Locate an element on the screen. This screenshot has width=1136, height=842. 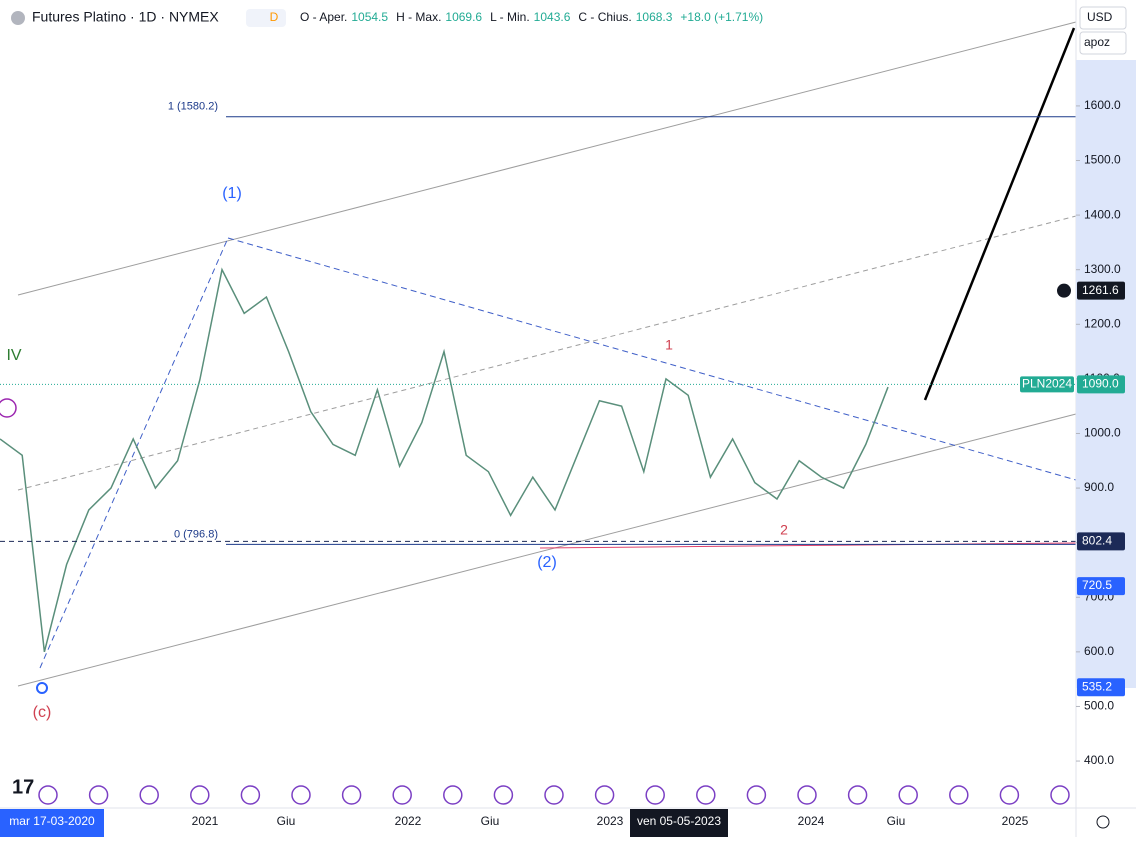
logo: 17 is located at coordinates (23, 787).